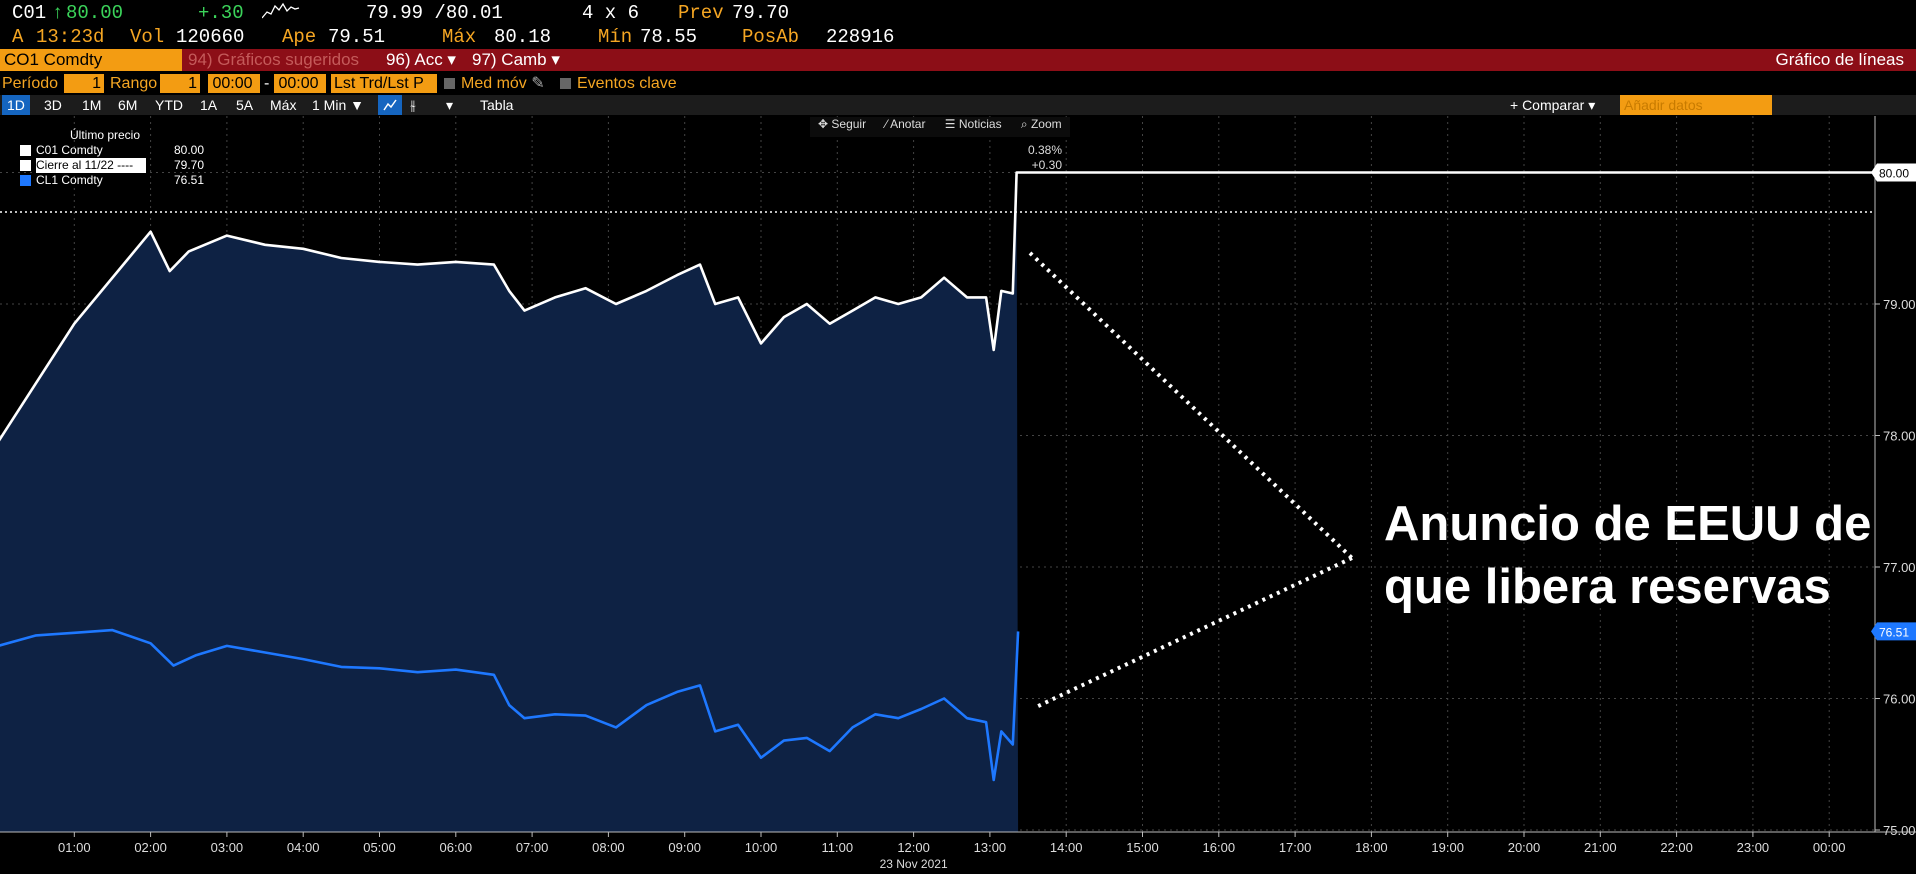 The width and height of the screenshot is (1916, 874). Describe the element at coordinates (450, 105) in the screenshot. I see `chart-type-dropdown-icon: ▾` at that location.